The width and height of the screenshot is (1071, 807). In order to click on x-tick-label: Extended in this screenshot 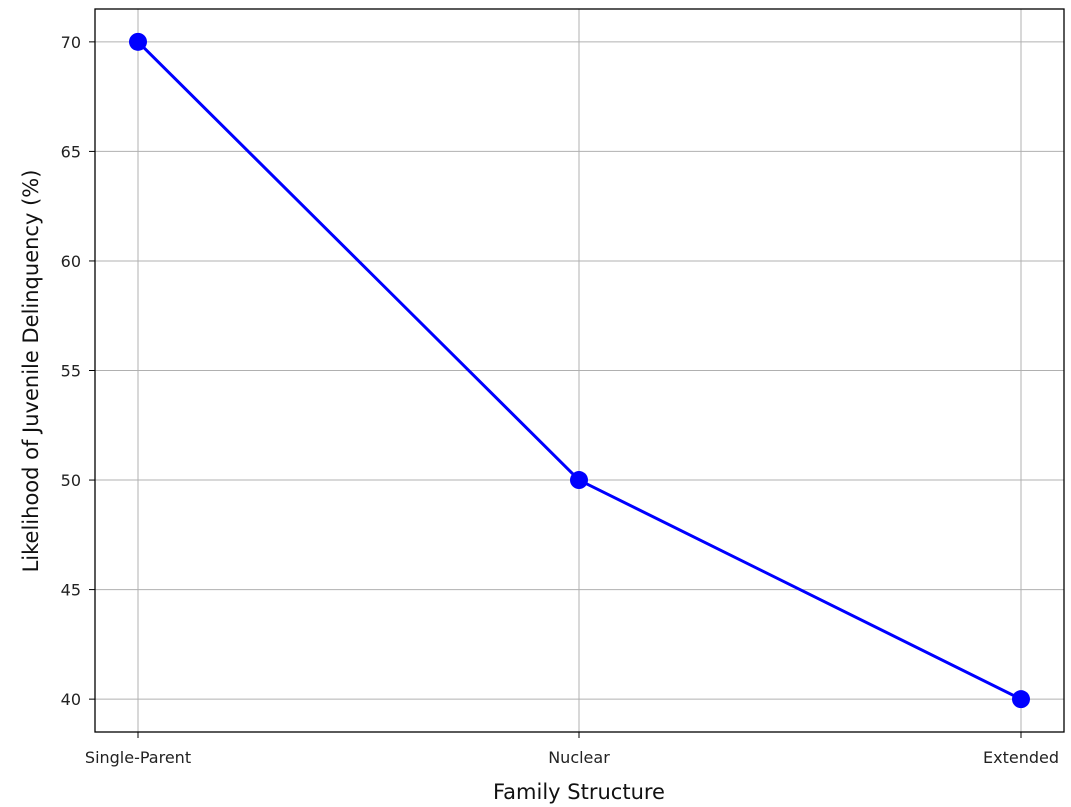, I will do `click(1021, 757)`.